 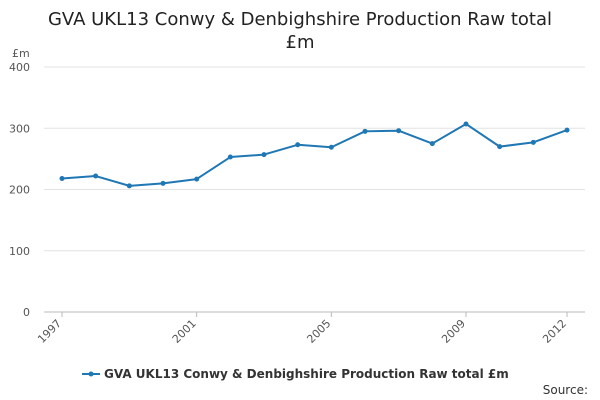 What do you see at coordinates (302, 329) in the screenshot?
I see `x-axis: 1997 2001 2005 2009 2012` at bounding box center [302, 329].